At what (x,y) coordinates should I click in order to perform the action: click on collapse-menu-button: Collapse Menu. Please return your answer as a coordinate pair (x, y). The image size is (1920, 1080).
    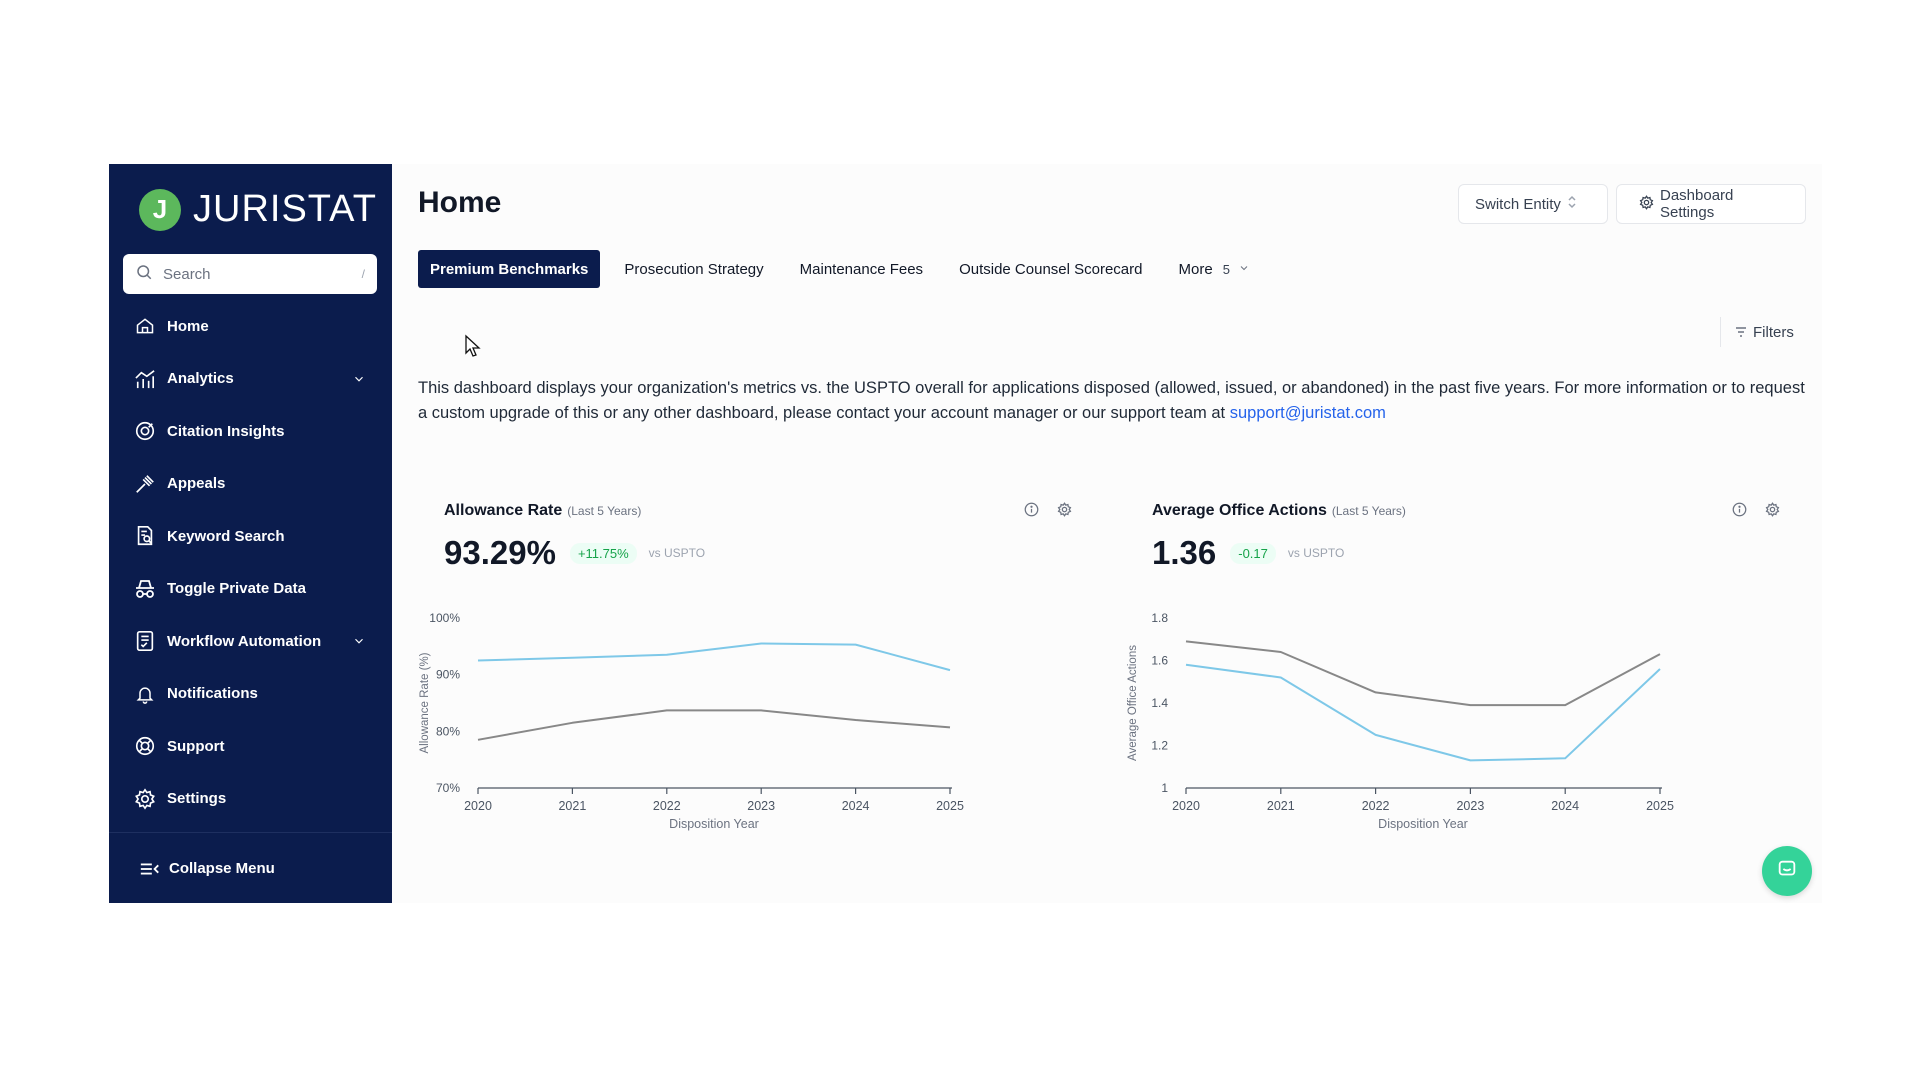
    Looking at the image, I should click on (207, 868).